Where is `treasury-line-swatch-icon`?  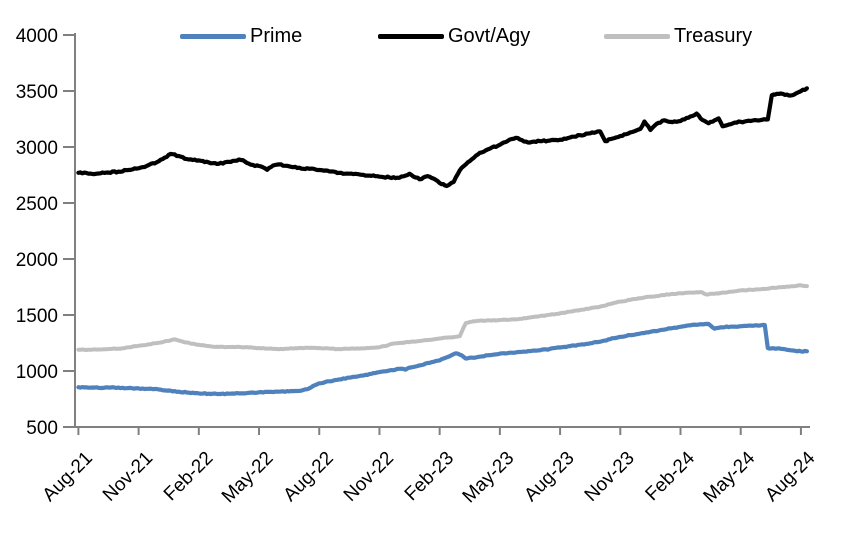 treasury-line-swatch-icon is located at coordinates (637, 36).